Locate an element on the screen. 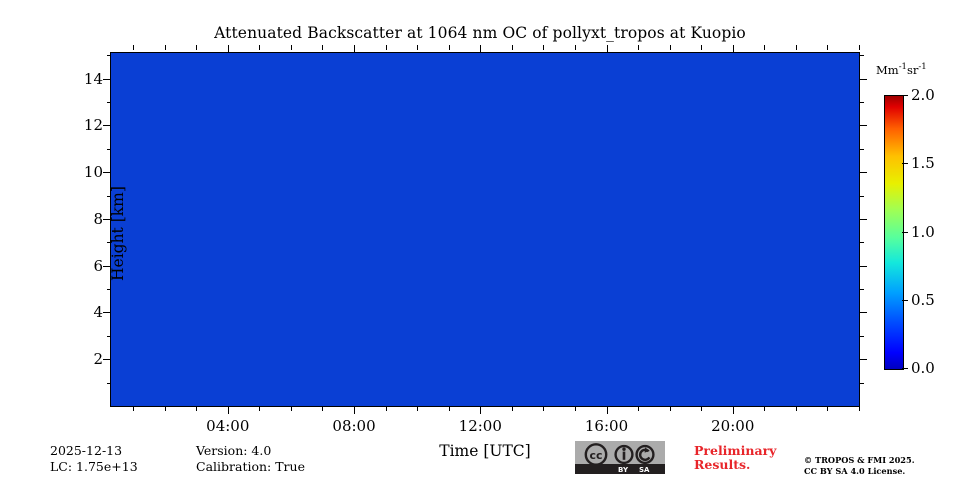 This screenshot has width=960, height=480. preliminary-line-1: Preliminary is located at coordinates (735, 450).